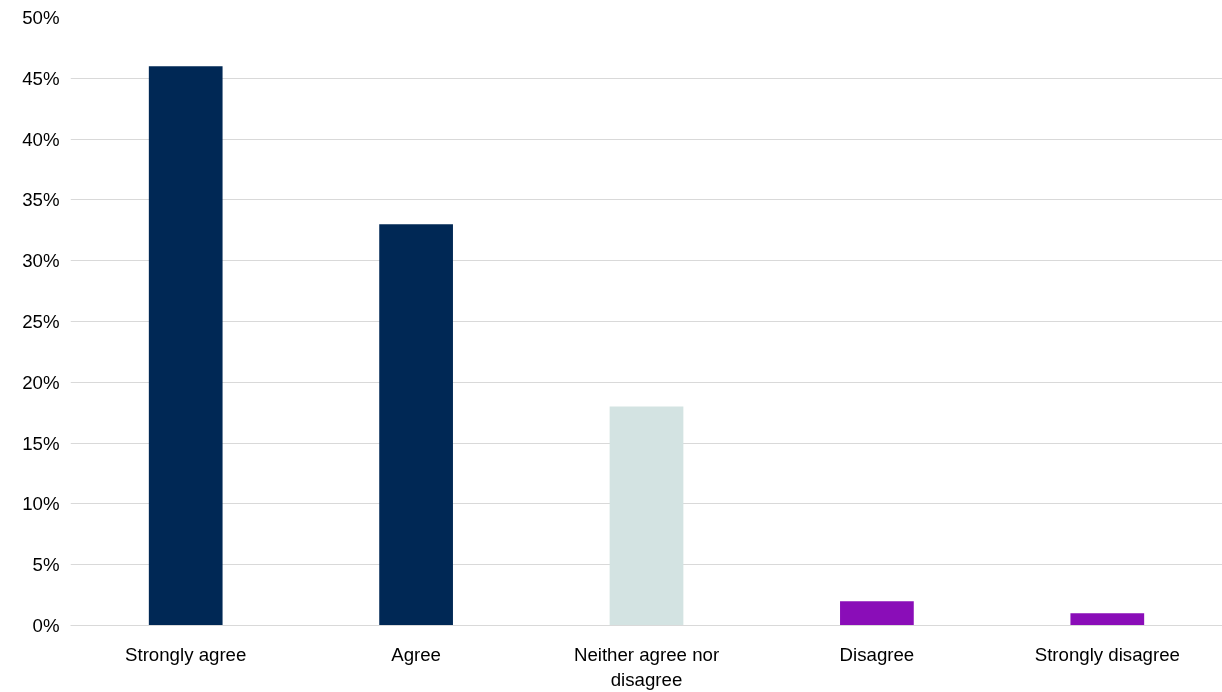 Image resolution: width=1222 pixels, height=692 pixels. What do you see at coordinates (877, 654) in the screenshot?
I see `x-tick-label: Disagree` at bounding box center [877, 654].